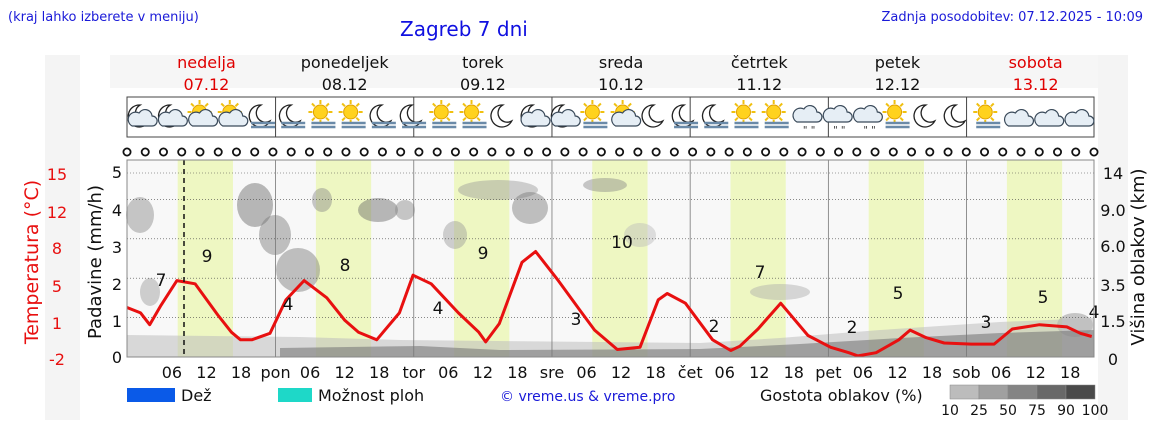 This screenshot has width=1152, height=443. I want to click on day-name: četrtek, so click(760, 62).